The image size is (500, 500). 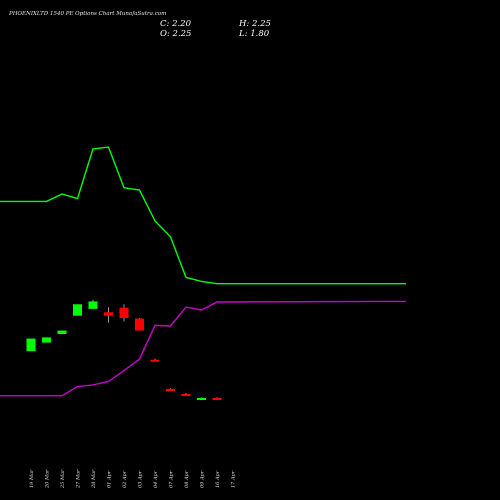 I want to click on x-tick-label: 17 Apr, so click(x=234, y=479).